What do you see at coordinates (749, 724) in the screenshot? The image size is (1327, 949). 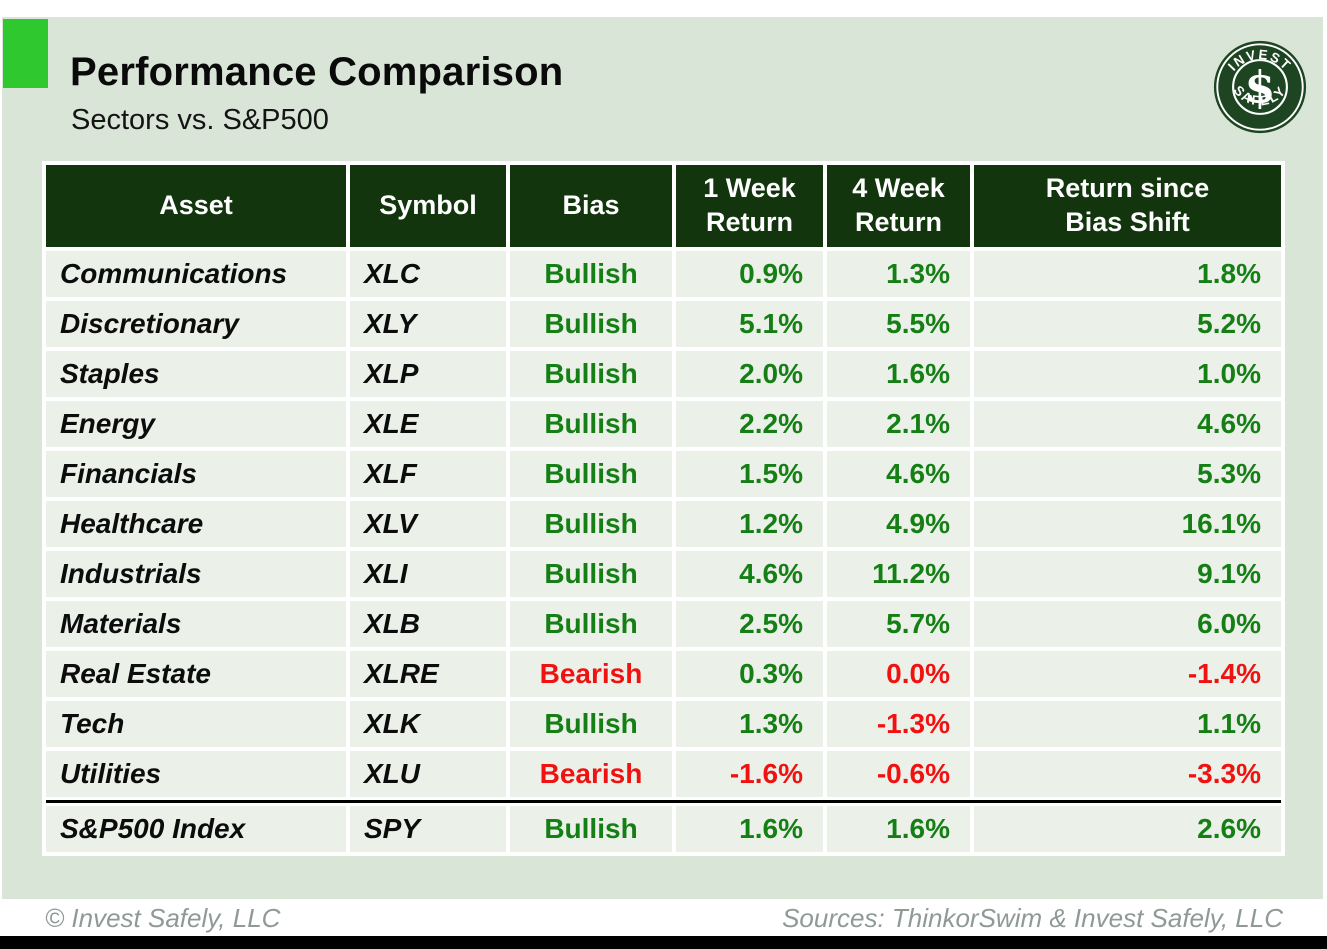 I see `cell-1-week-return: 1.3%` at bounding box center [749, 724].